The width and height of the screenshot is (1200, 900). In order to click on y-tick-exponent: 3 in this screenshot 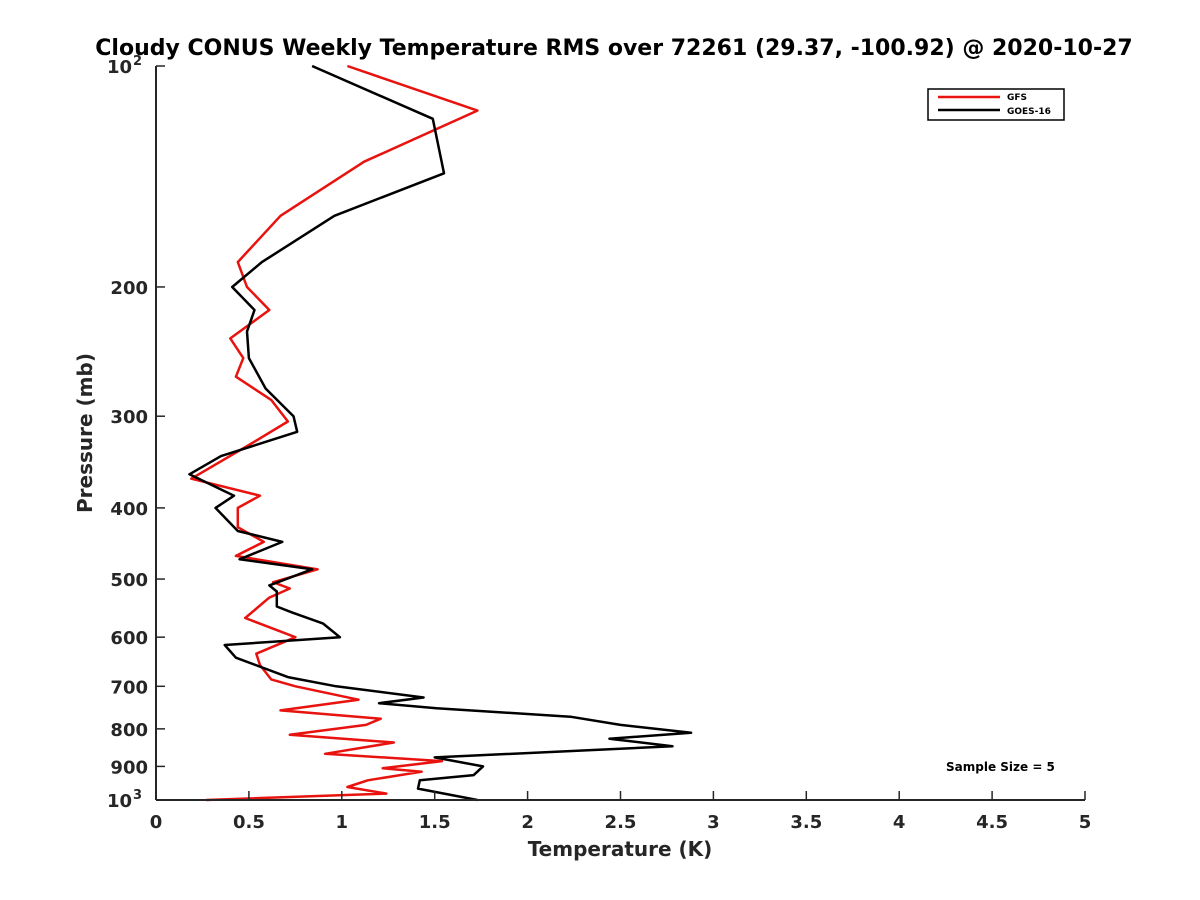, I will do `click(137, 795)`.